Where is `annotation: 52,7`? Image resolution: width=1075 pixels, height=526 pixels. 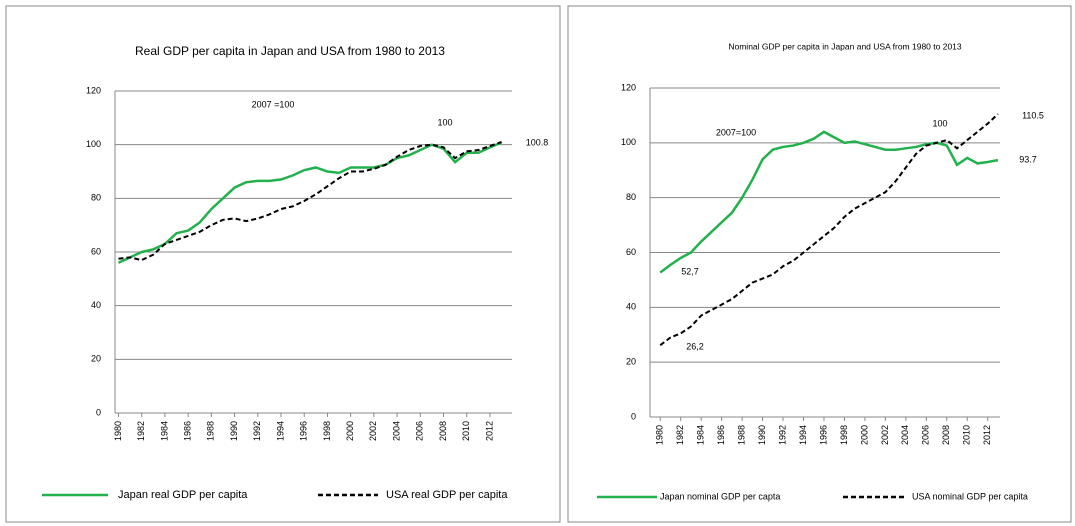
annotation: 52,7 is located at coordinates (690, 271).